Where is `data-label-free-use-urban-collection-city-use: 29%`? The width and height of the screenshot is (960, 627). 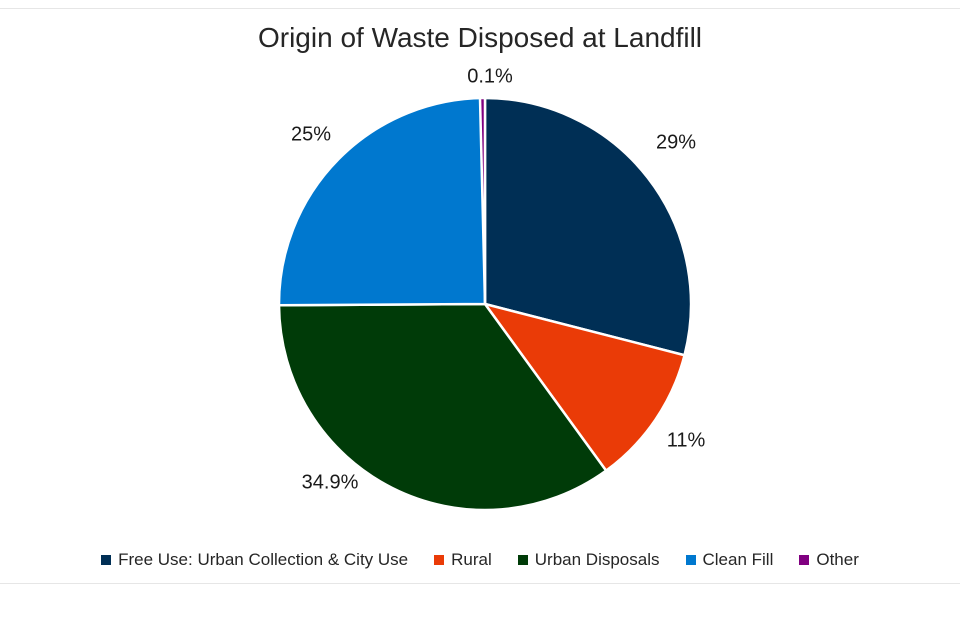 data-label-free-use-urban-collection-city-use: 29% is located at coordinates (676, 142).